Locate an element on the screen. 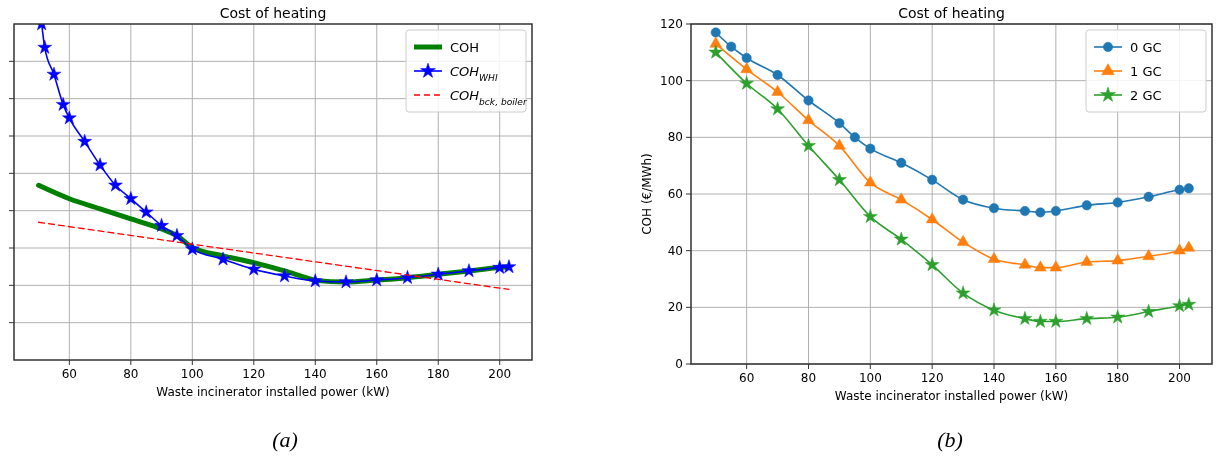 Image resolution: width=1222 pixels, height=462 pixels. y-tick-label: 80 is located at coordinates (675, 137).